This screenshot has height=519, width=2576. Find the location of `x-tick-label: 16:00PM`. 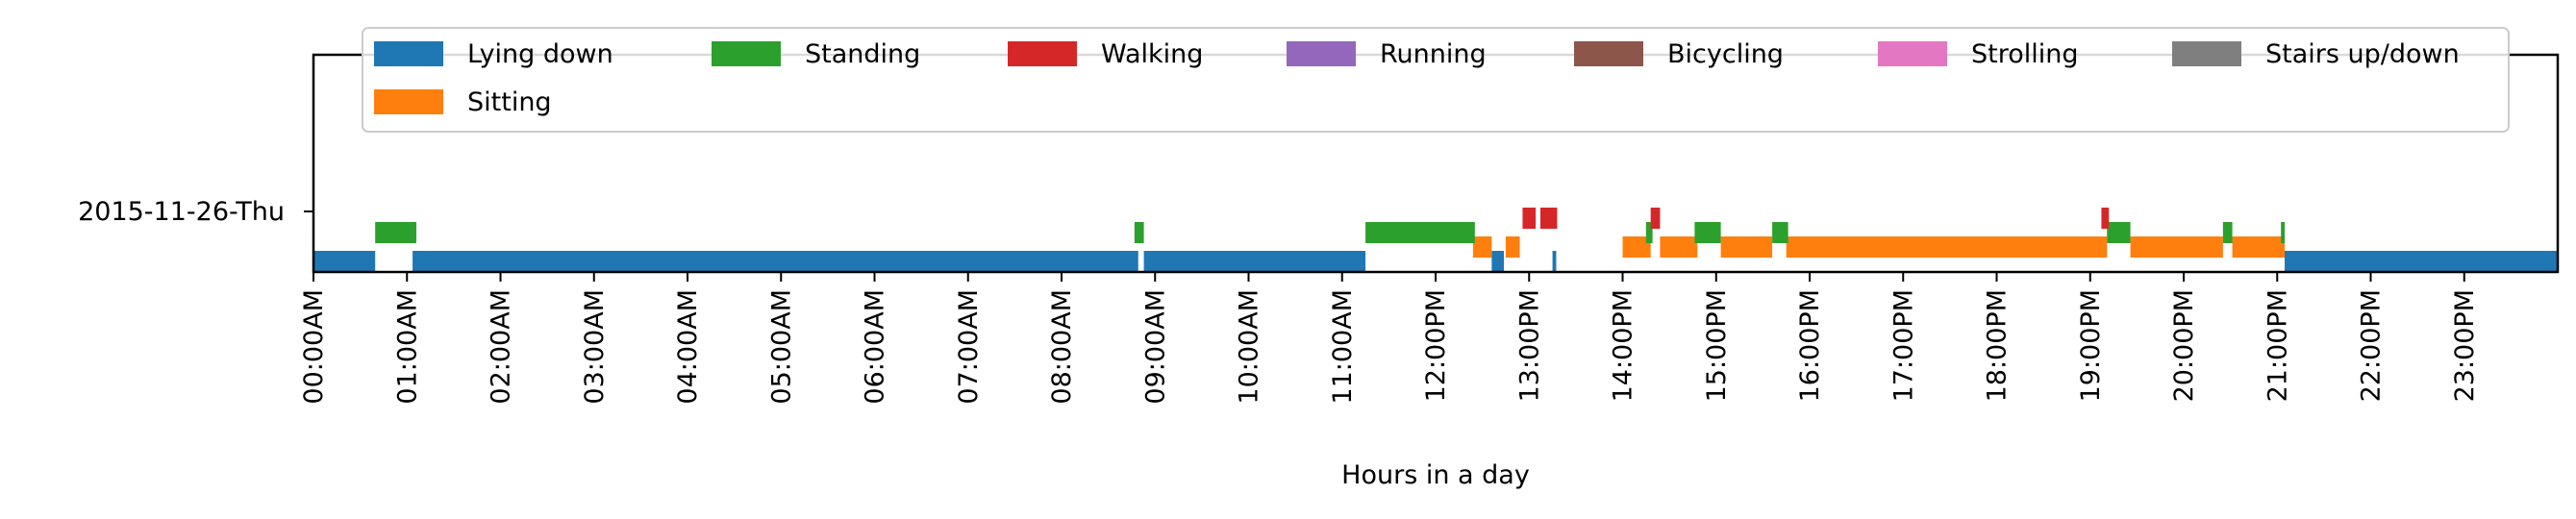

x-tick-label: 16:00PM is located at coordinates (1810, 345).